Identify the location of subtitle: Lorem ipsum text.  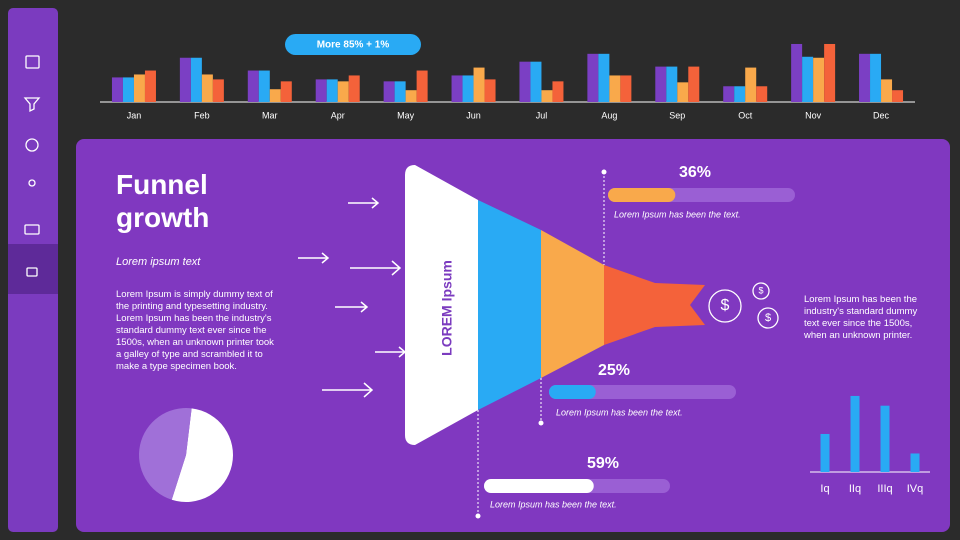
(158, 262).